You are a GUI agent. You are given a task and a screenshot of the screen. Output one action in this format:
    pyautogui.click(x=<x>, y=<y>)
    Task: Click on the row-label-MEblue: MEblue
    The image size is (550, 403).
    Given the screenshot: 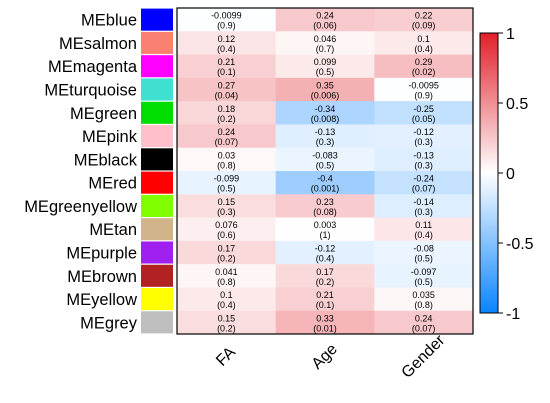 What is the action you would take?
    pyautogui.click(x=109, y=21)
    